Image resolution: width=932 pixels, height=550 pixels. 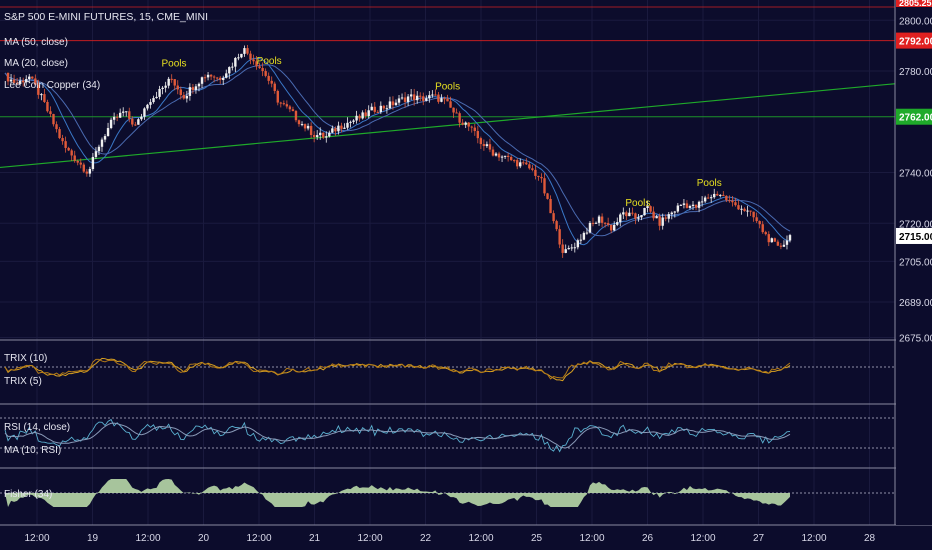 What do you see at coordinates (915, 237) in the screenshot?
I see `price-tag-2: 2715.00` at bounding box center [915, 237].